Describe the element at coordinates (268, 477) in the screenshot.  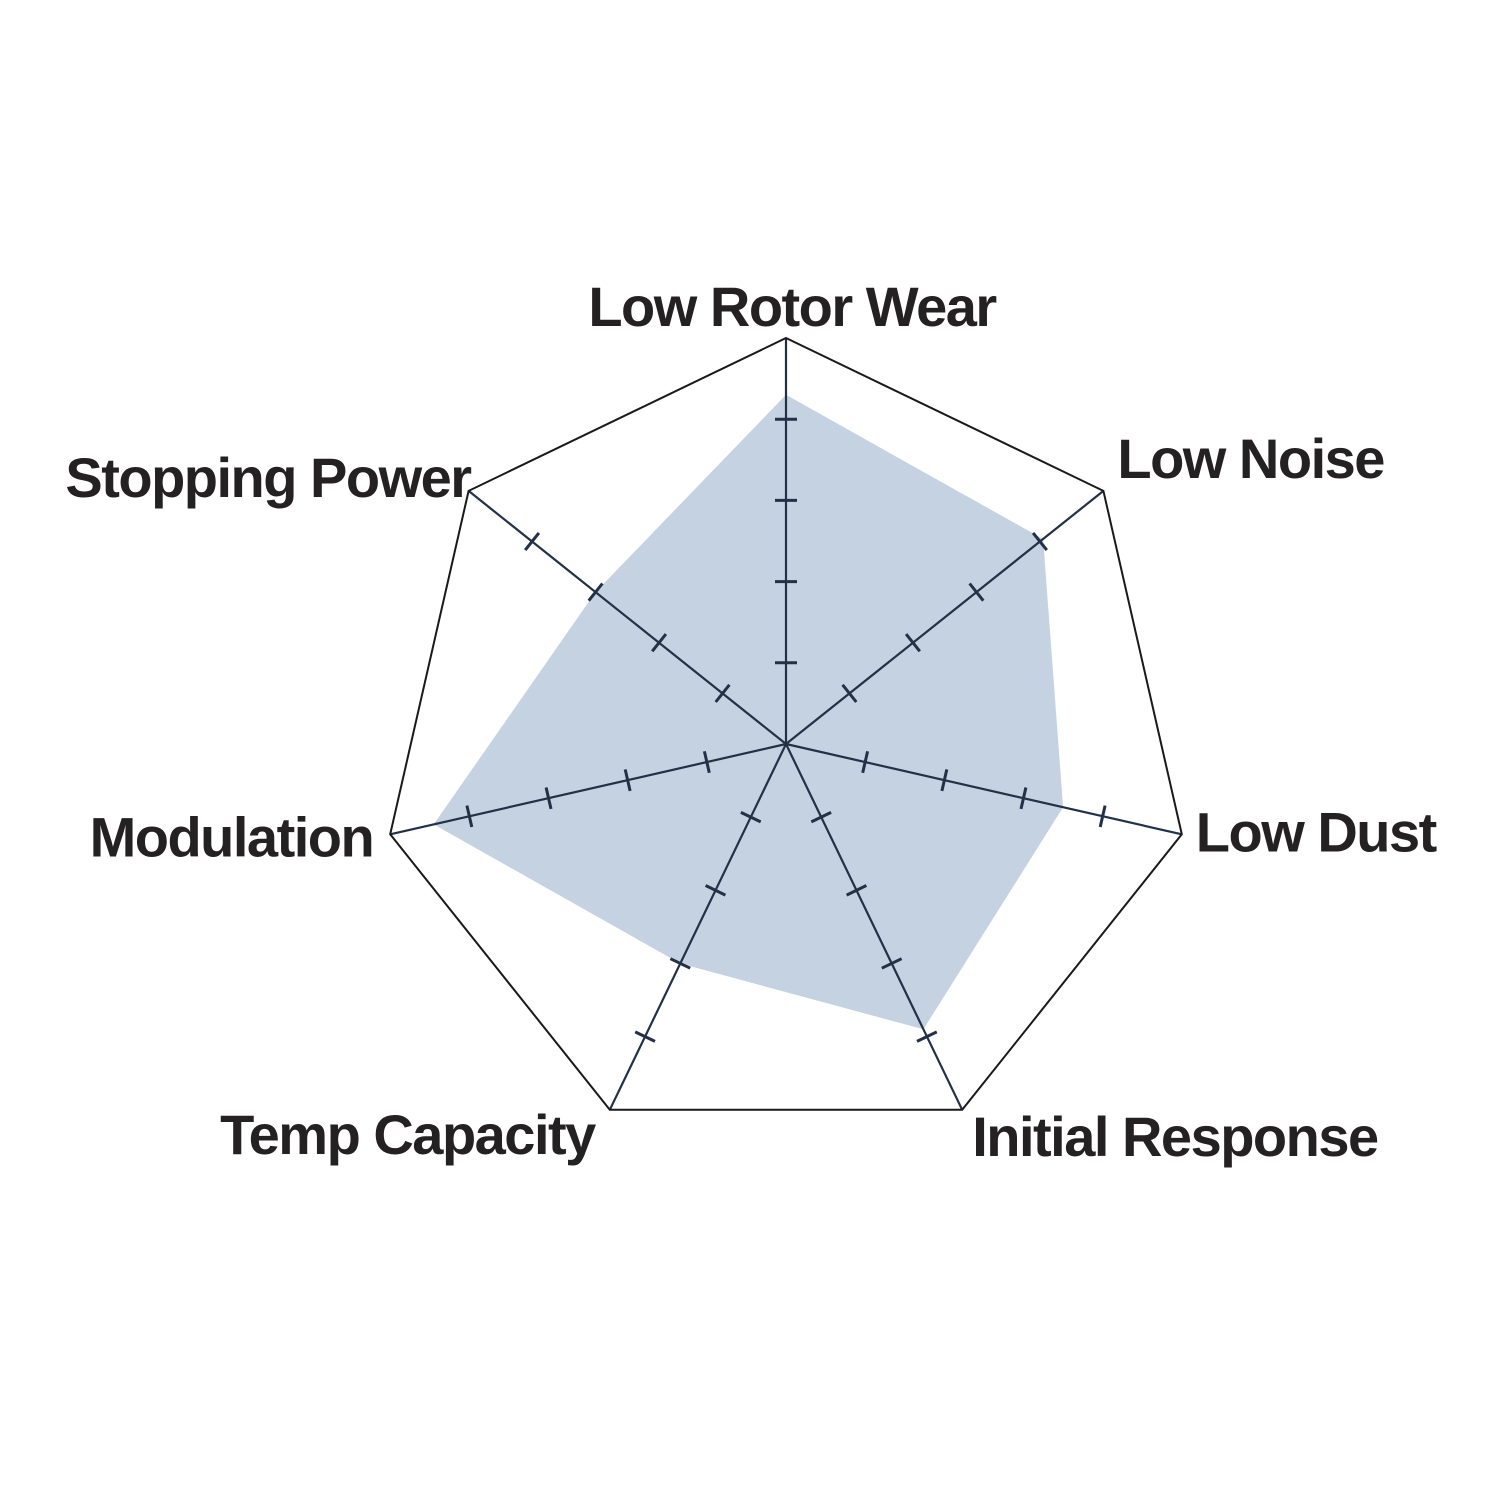
I see `axis-label-stopping-power: Stopping Power` at that location.